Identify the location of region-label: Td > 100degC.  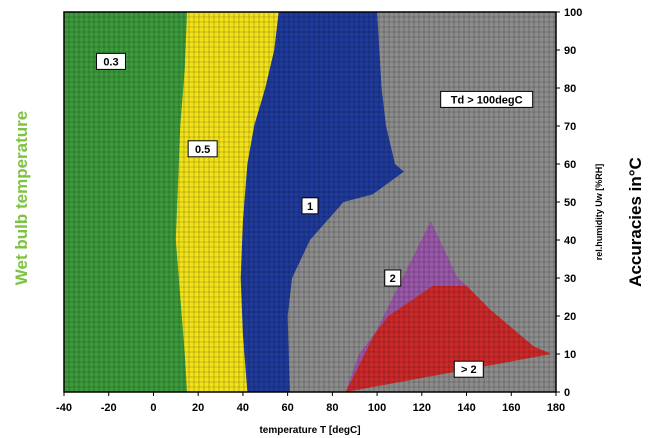
(487, 100).